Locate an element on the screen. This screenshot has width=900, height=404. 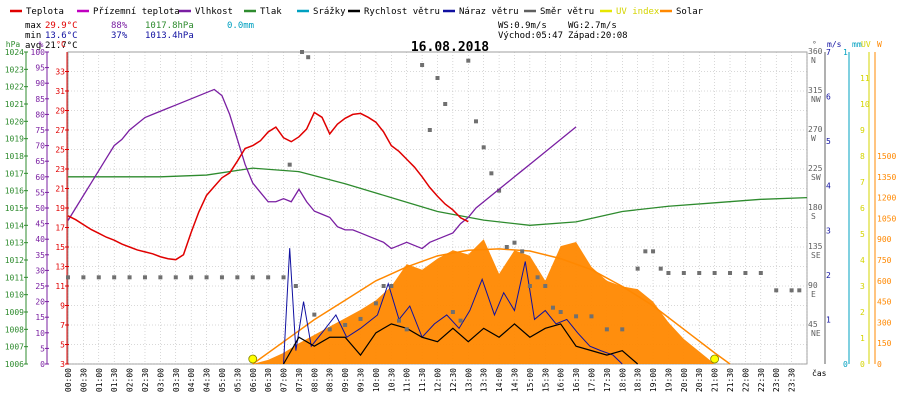
axis-tick-label: 6 is located at coordinates (828, 97).